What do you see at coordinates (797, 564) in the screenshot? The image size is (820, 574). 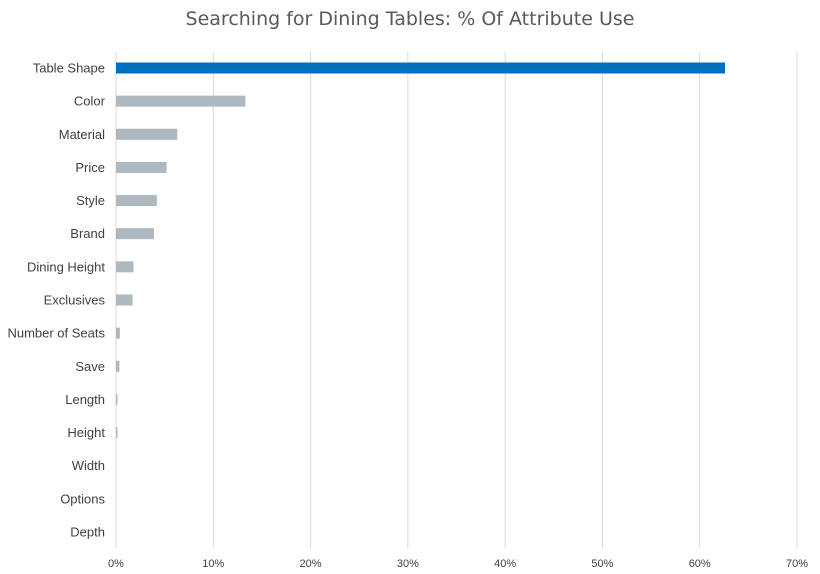 I see `x-tick-label: 70%` at bounding box center [797, 564].